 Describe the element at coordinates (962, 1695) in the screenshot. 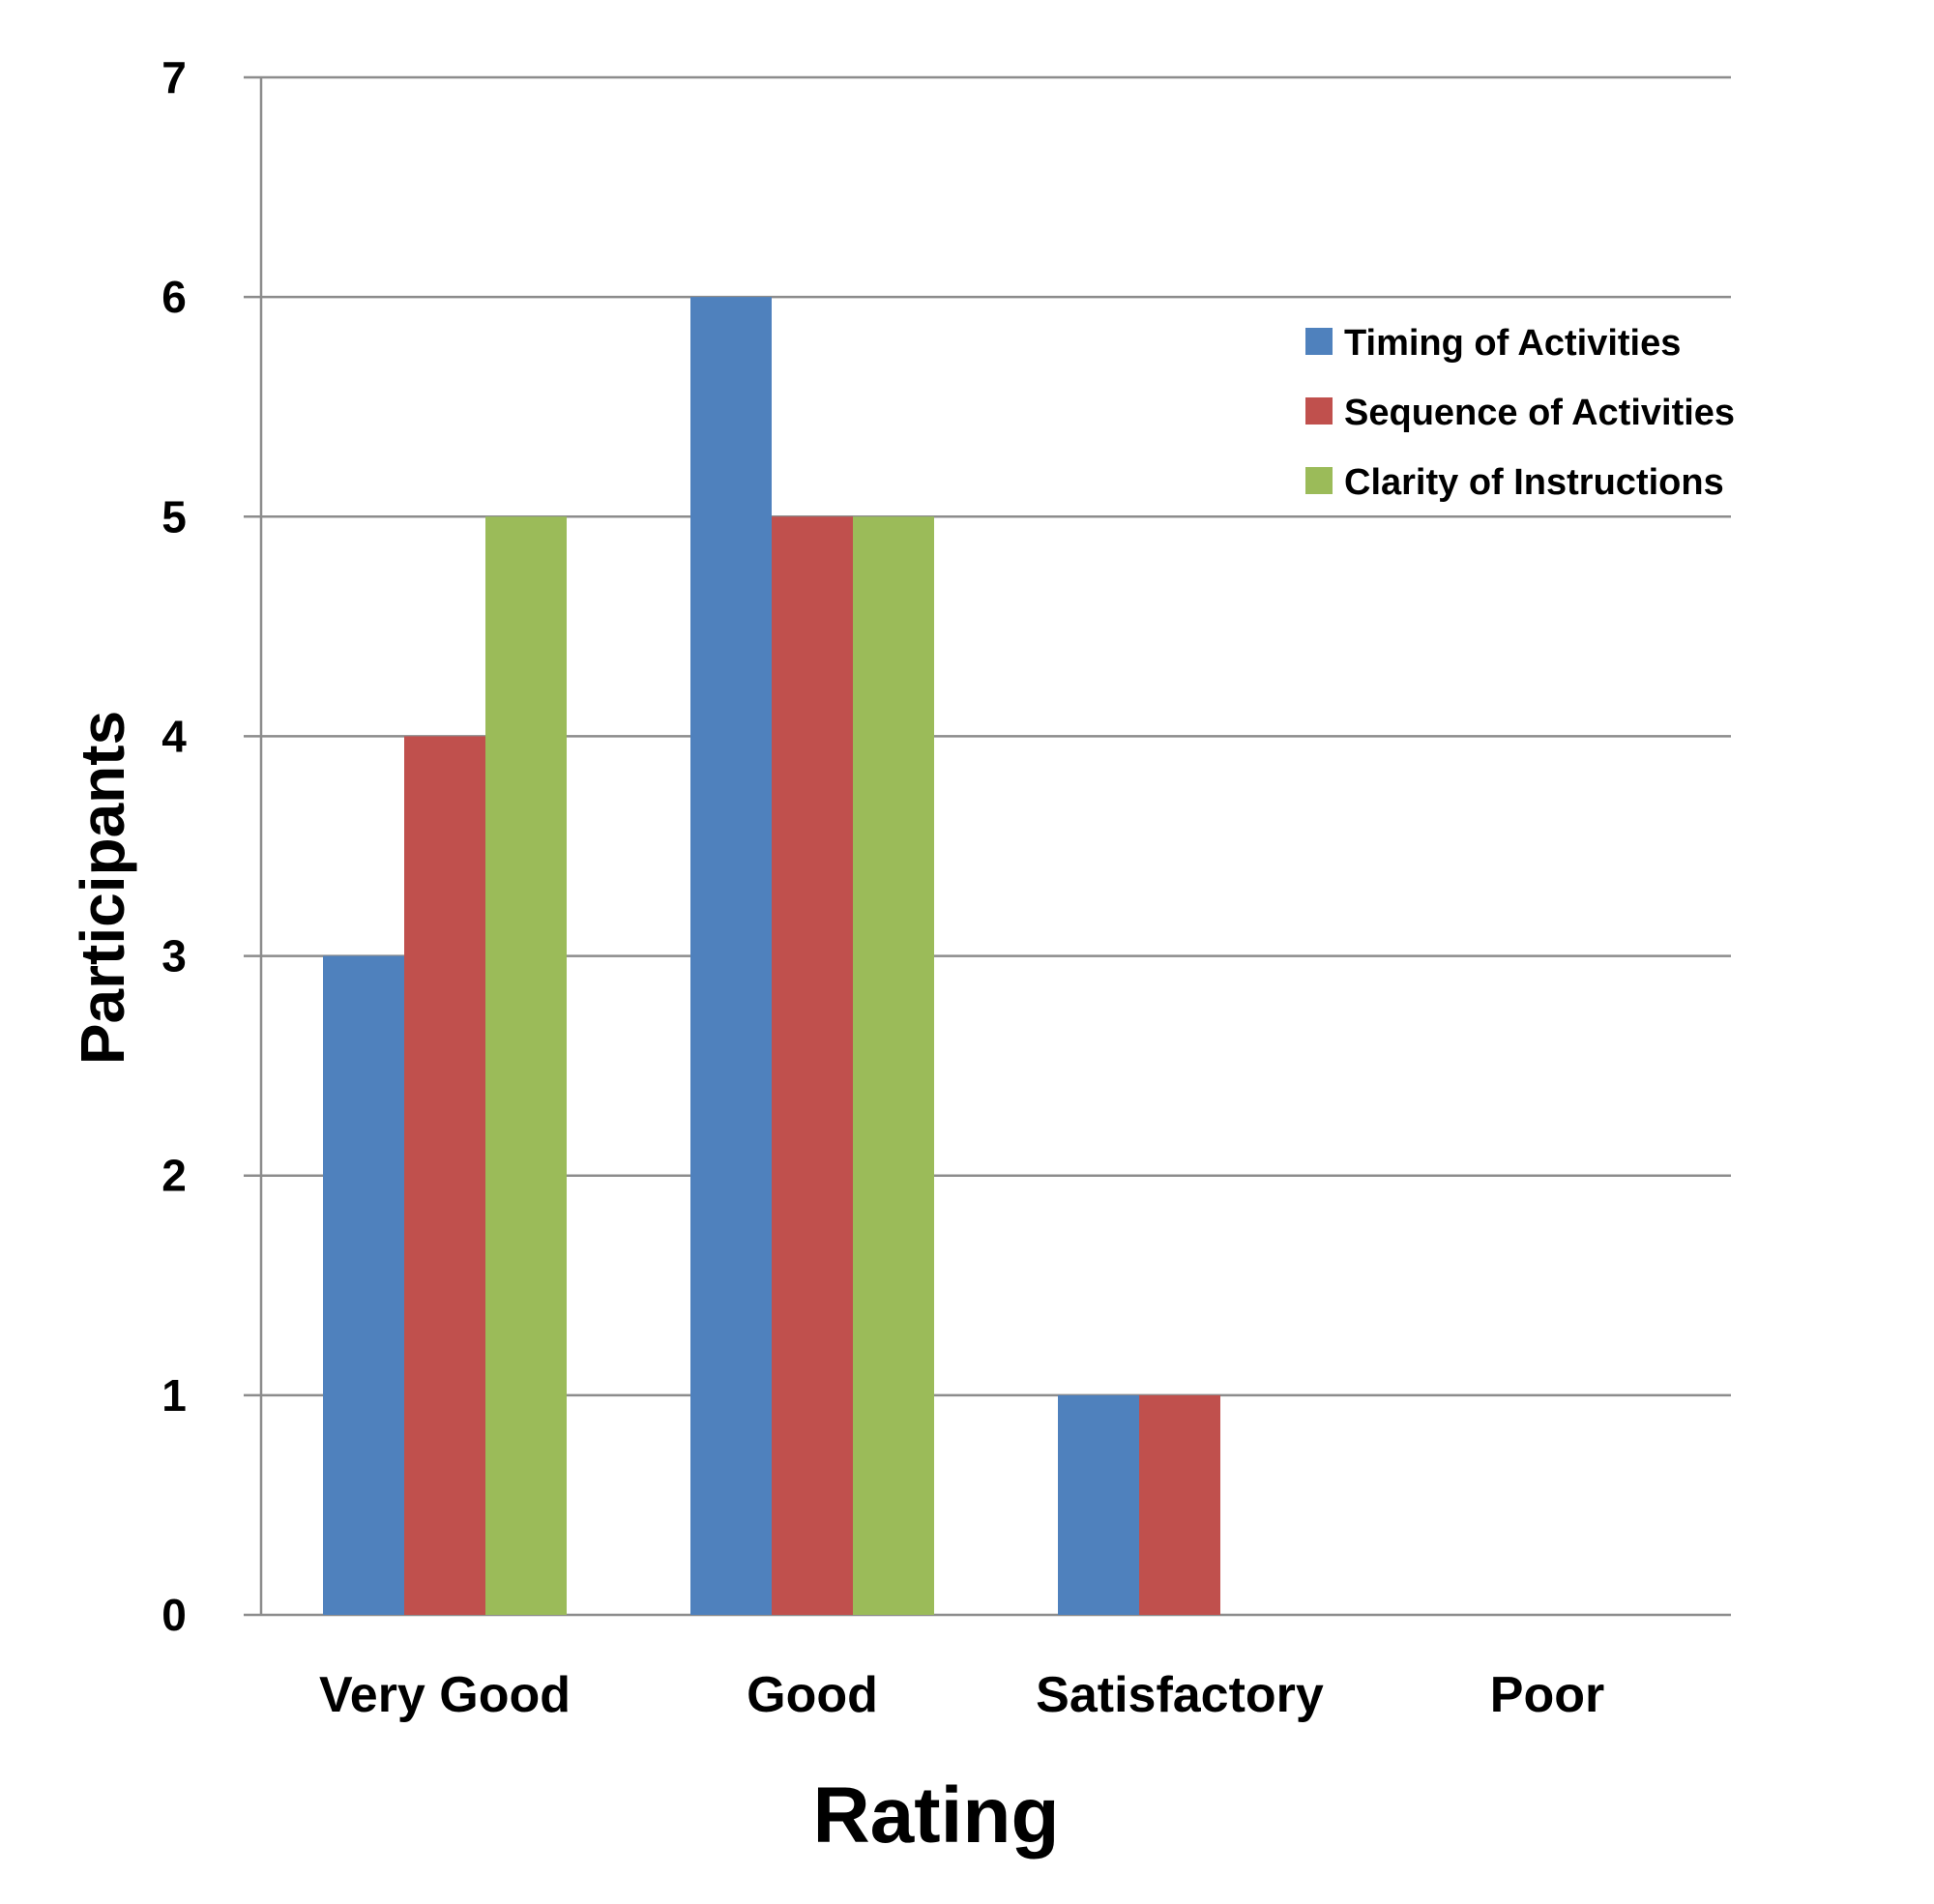

I see `x-category-labels: Very Good Good Satisfactory Poor` at that location.